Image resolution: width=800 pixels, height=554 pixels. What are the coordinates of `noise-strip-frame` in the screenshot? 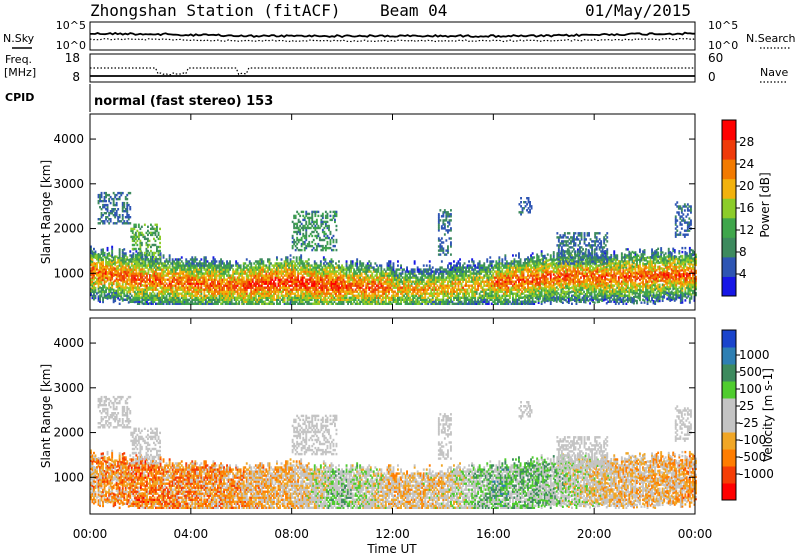 It's located at (392, 36).